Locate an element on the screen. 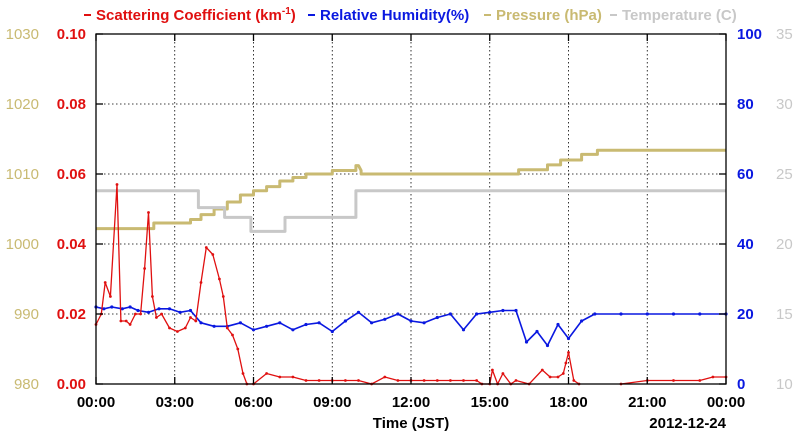 The height and width of the screenshot is (434, 800). scattering-axis-tick-label: 0.02 is located at coordinates (71, 314).